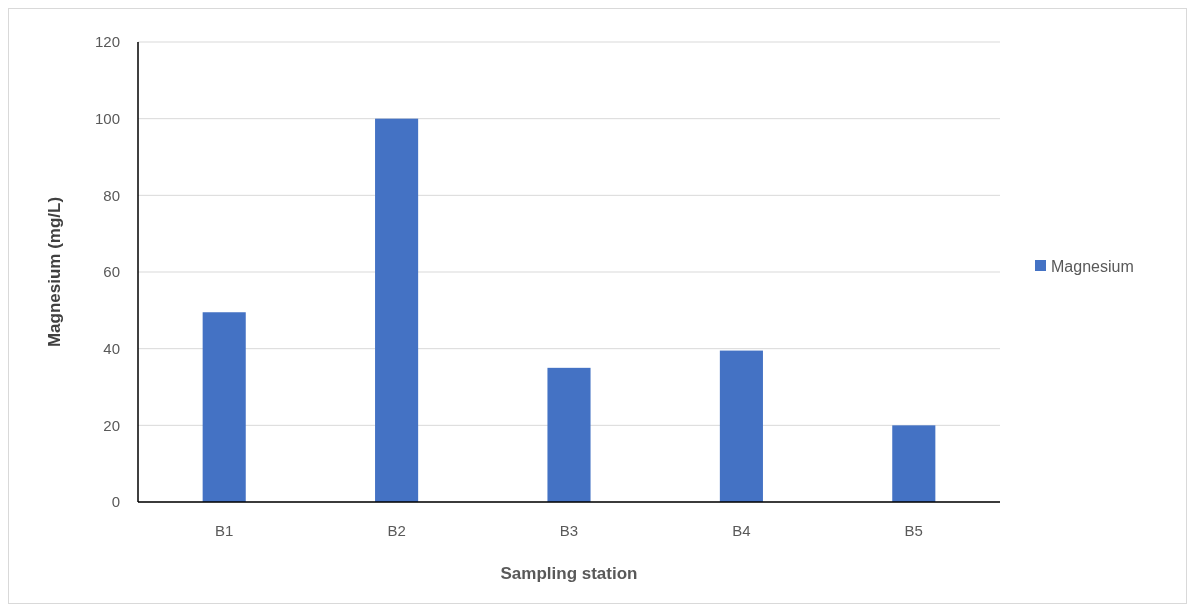 The height and width of the screenshot is (612, 1195). What do you see at coordinates (111, 348) in the screenshot?
I see `y-tick-label: 40` at bounding box center [111, 348].